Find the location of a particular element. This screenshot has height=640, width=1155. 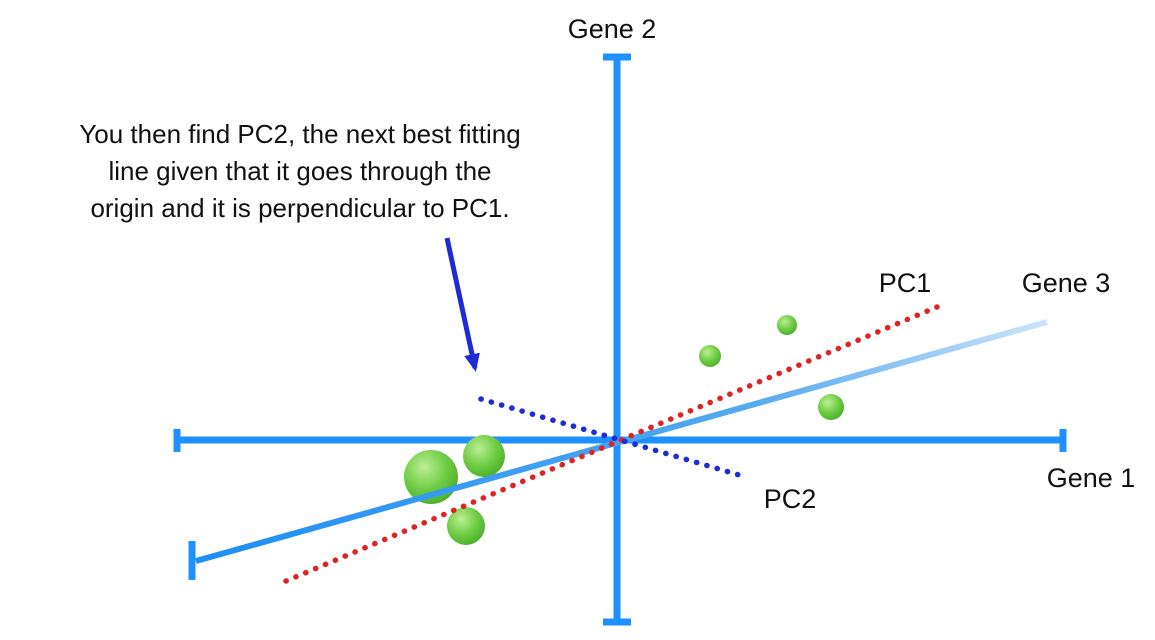

gene3-label: Gene 3 is located at coordinates (1066, 283).